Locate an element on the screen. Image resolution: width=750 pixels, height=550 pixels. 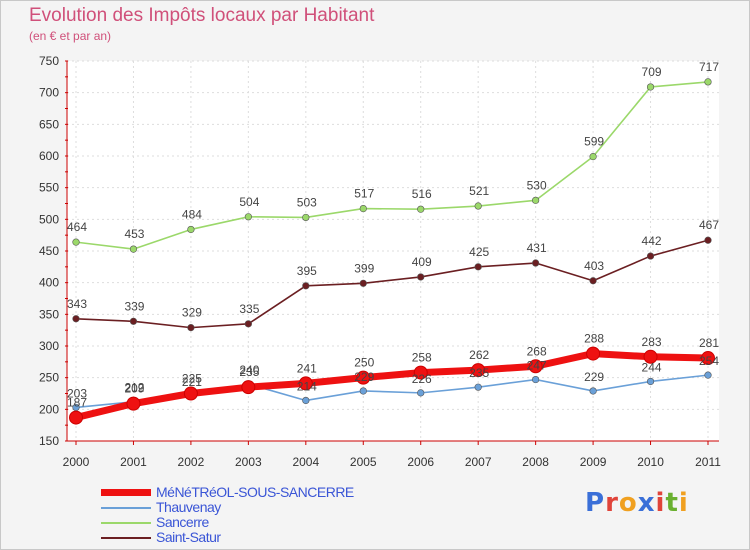
y-tick-label: 600 is located at coordinates (49, 156).